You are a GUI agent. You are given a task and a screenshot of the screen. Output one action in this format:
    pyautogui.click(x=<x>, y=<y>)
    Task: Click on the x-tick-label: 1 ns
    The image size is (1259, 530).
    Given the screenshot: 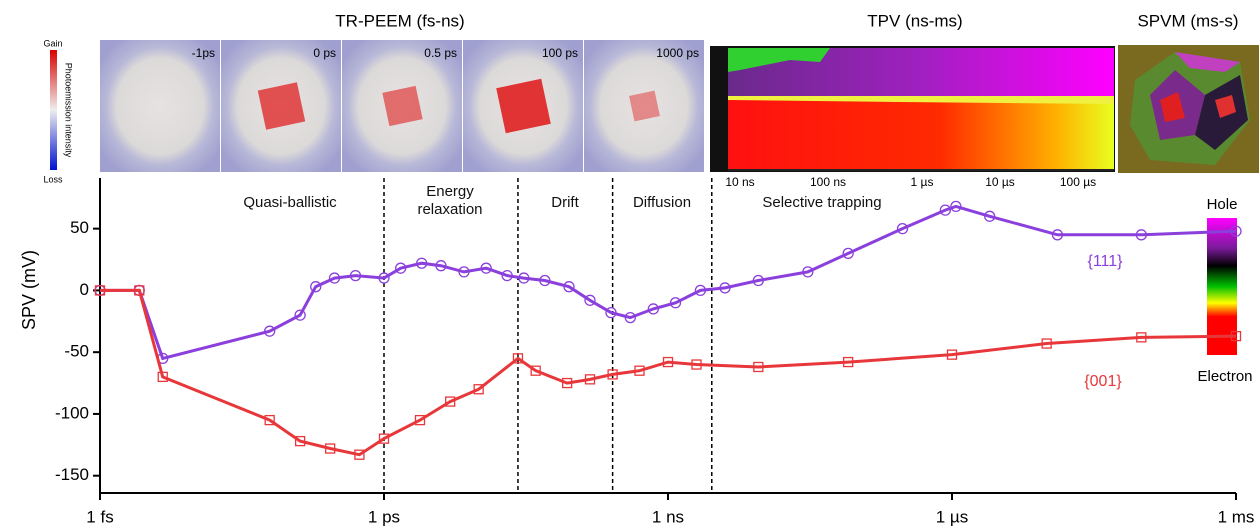 What is the action you would take?
    pyautogui.click(x=668, y=516)
    